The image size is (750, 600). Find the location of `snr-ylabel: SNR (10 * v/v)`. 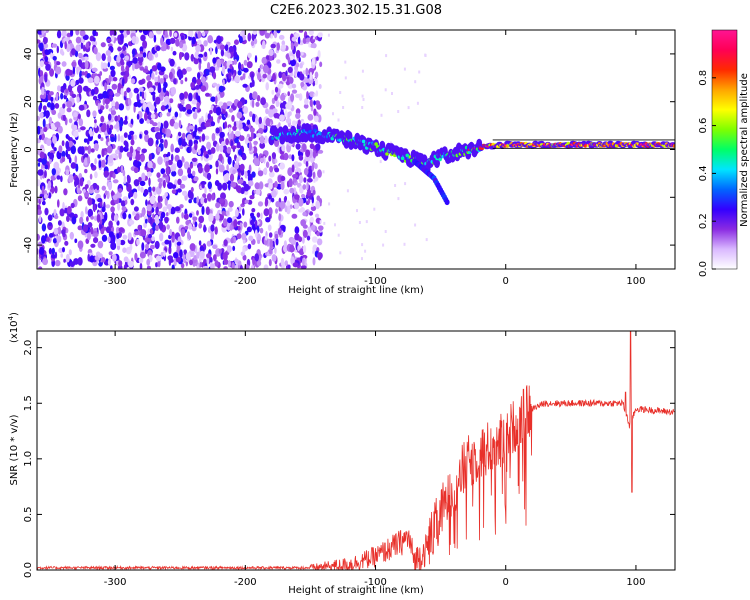

snr-ylabel: SNR (10 * v/v) is located at coordinates (14, 449).